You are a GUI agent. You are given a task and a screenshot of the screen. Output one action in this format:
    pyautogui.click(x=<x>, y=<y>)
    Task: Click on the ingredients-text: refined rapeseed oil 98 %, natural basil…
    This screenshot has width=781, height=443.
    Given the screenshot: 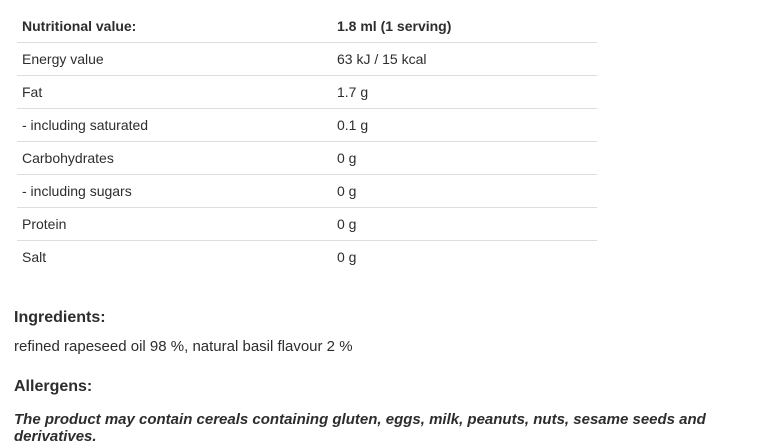 What is the action you would take?
    pyautogui.click(x=183, y=346)
    